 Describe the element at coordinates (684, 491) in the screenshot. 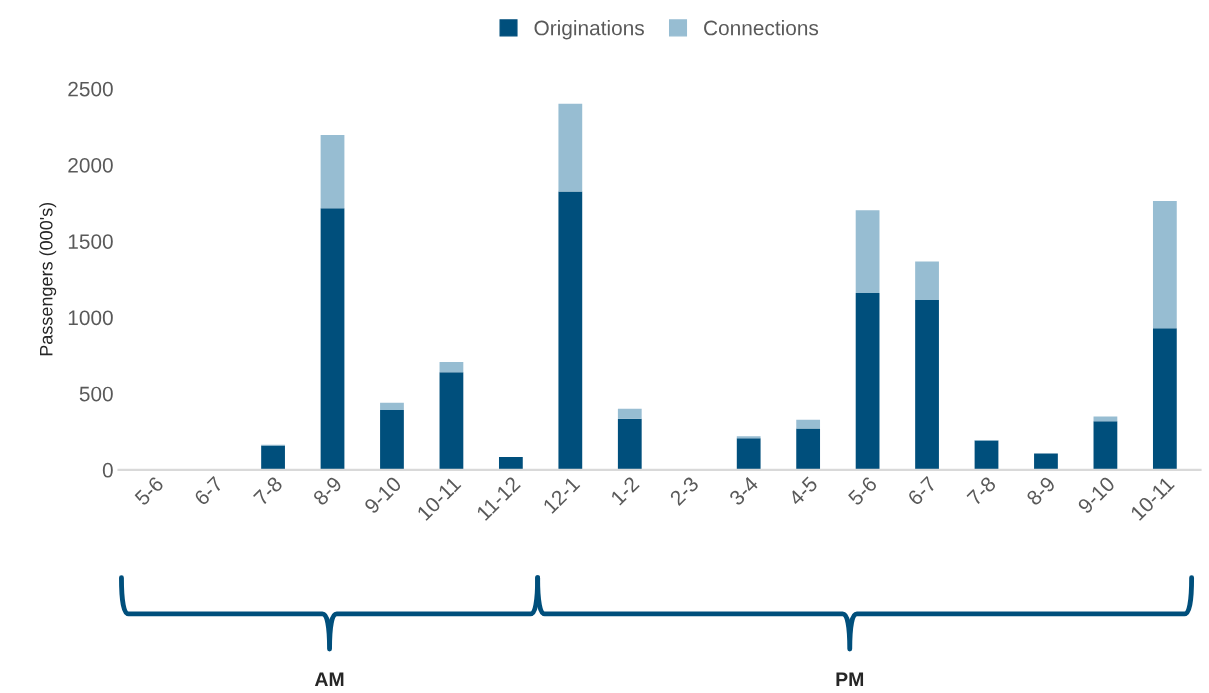

I see `x-tick-label: 2-3` at that location.